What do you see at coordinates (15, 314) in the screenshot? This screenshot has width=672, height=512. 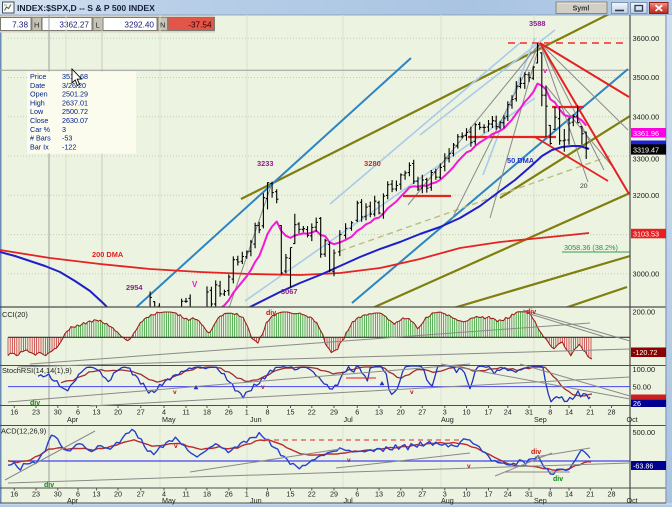 I see `svg-text: CCI(20)` at bounding box center [15, 314].